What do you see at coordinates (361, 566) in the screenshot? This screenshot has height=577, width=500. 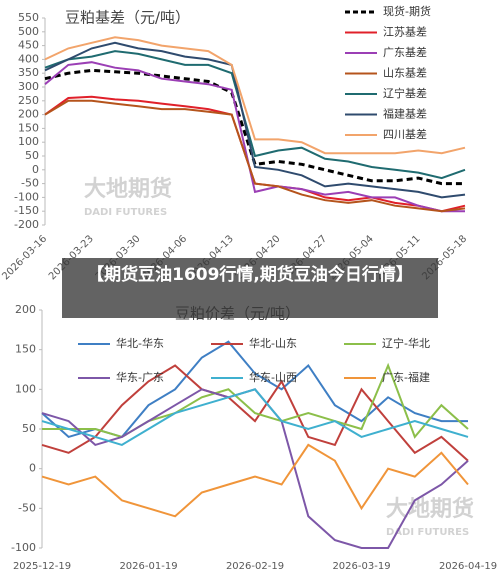 I see `x-tick-label: 2026-03-19` at bounding box center [361, 566].